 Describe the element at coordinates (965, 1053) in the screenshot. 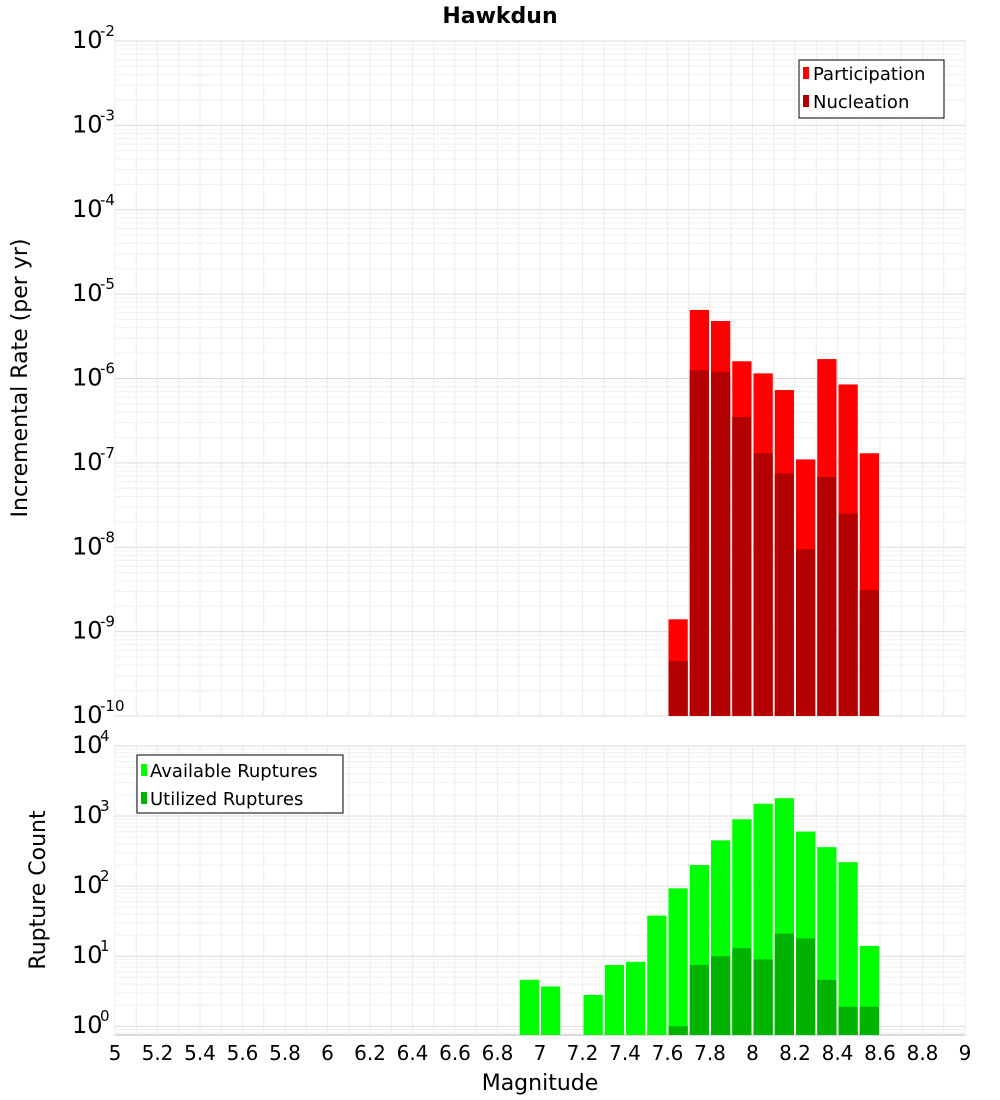

I see `x-tick-label: 9` at that location.